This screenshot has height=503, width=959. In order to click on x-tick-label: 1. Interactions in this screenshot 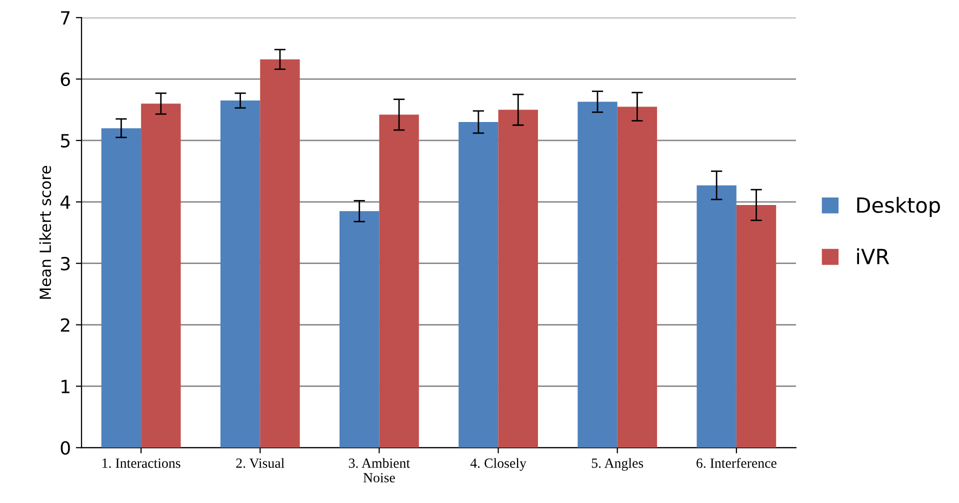, I will do `click(141, 463)`.